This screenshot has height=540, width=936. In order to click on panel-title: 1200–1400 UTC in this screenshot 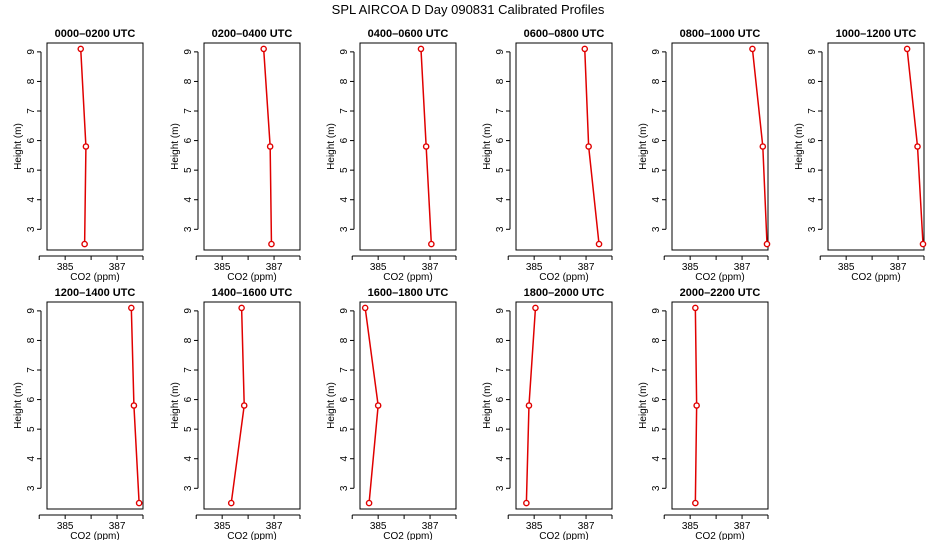, I will do `click(95, 293)`.